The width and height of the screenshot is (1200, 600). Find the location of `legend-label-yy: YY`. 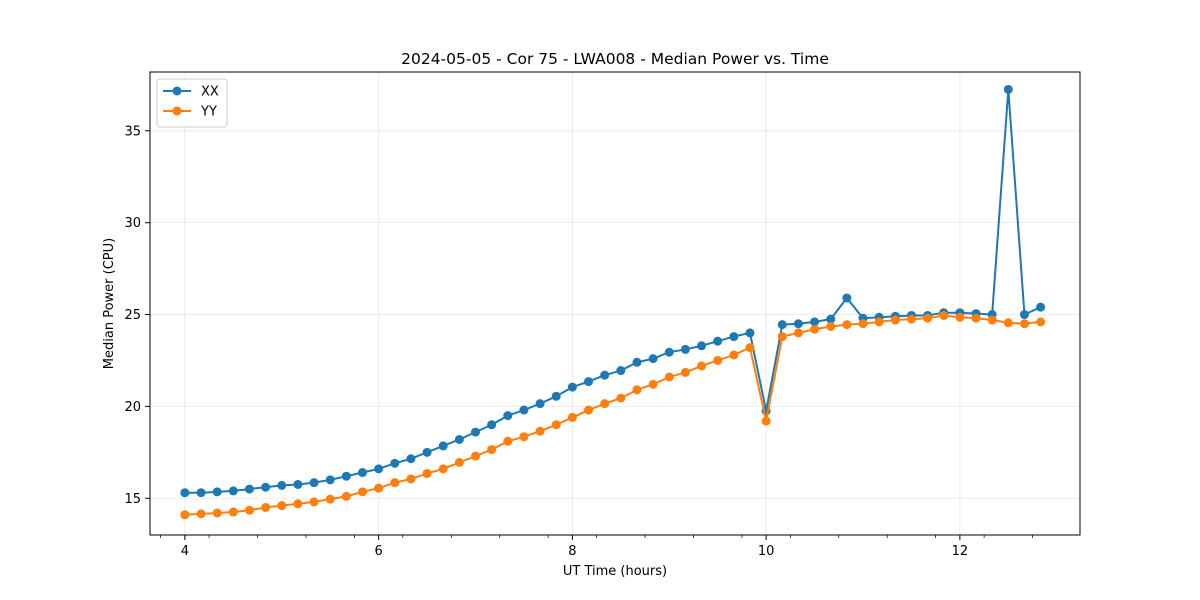

legend-label-yy: YY is located at coordinates (208, 112).